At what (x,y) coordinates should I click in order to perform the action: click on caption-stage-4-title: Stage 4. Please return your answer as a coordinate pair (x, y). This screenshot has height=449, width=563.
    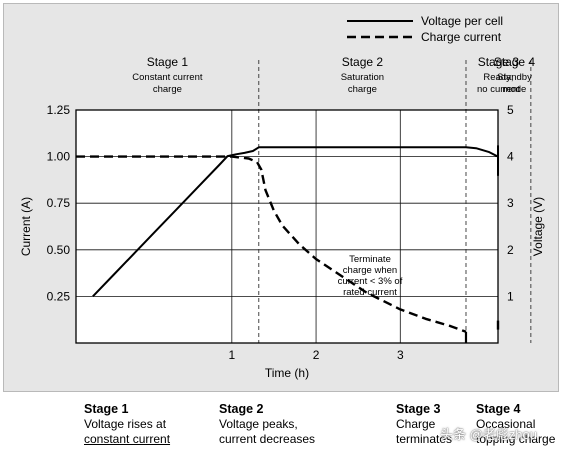
    Looking at the image, I should click on (498, 409).